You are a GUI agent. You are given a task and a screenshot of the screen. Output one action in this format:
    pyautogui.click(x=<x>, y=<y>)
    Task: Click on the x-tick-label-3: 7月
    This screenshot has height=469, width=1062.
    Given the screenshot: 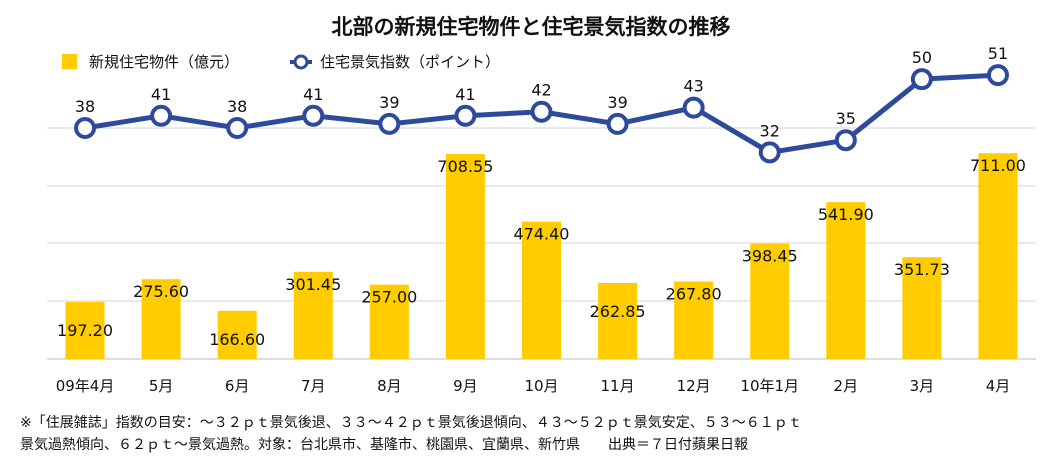 What is the action you would take?
    pyautogui.click(x=313, y=386)
    